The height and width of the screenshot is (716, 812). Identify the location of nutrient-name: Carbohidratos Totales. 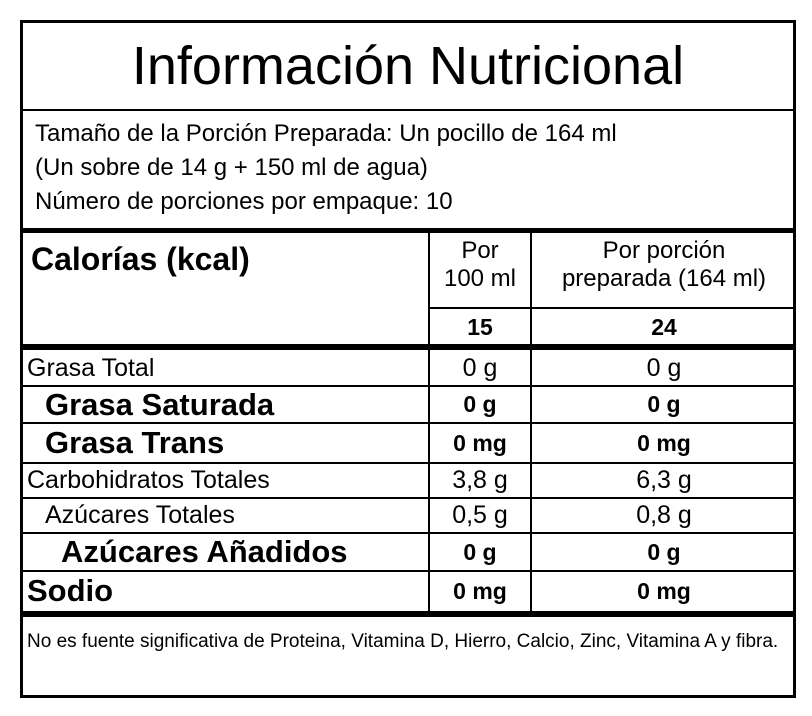
(148, 480).